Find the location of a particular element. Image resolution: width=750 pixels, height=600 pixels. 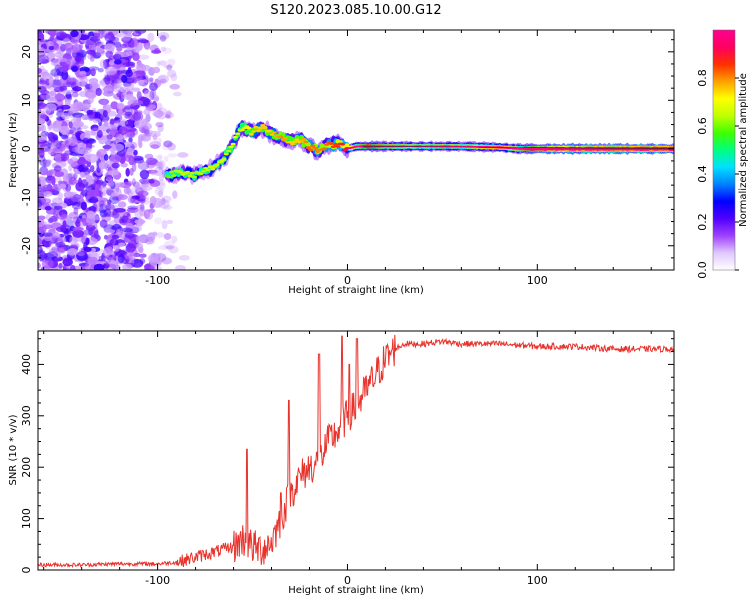

spectrogram-x-tick-label: 100 is located at coordinates (537, 280).